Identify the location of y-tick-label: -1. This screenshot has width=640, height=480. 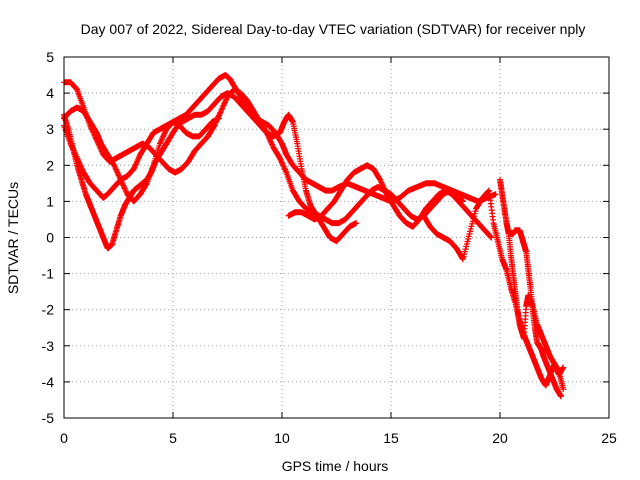
(48, 274).